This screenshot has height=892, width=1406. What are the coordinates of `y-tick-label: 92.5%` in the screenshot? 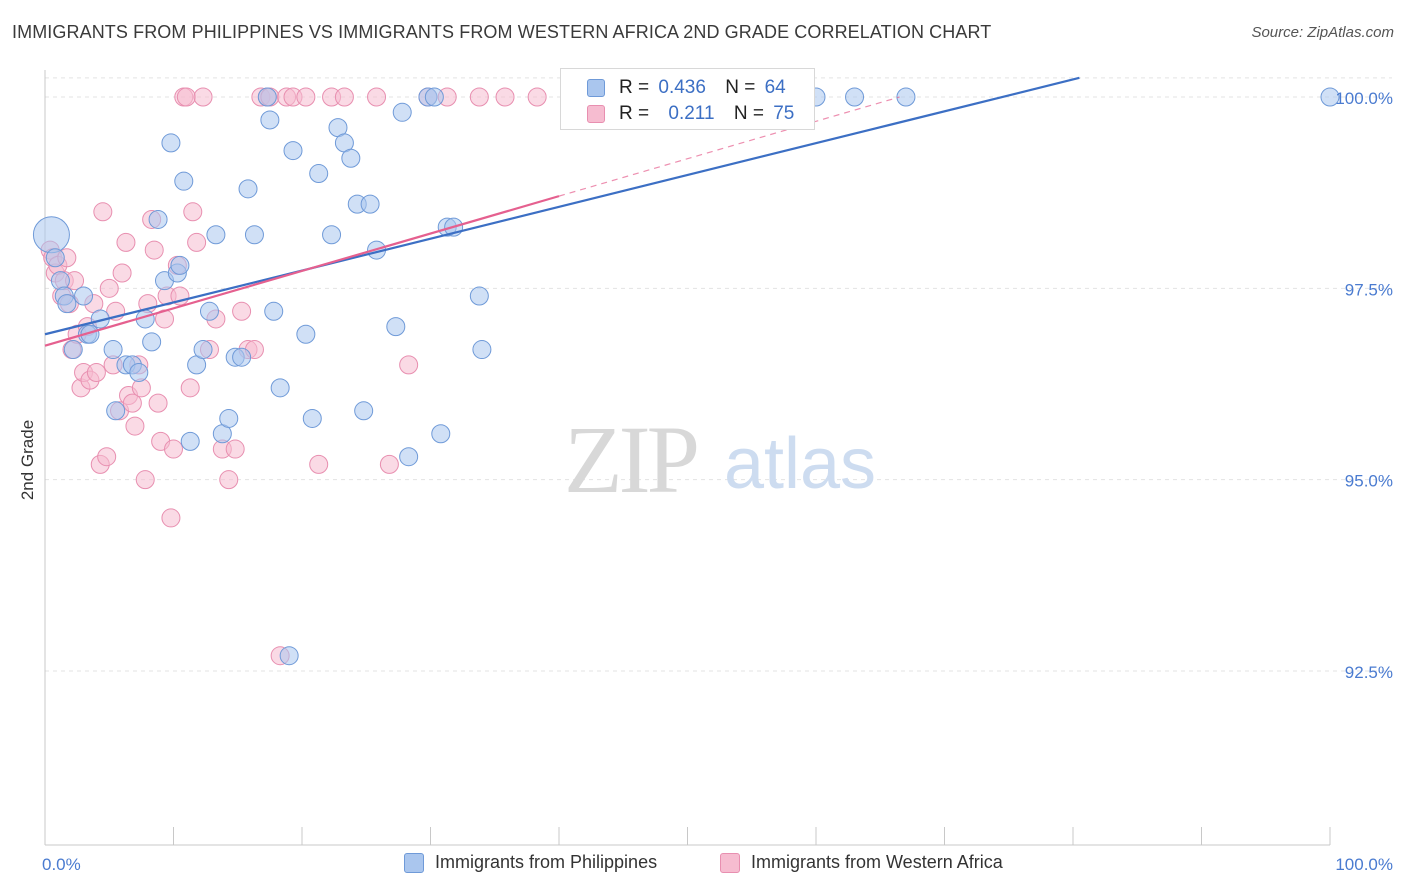 It's located at (1369, 672).